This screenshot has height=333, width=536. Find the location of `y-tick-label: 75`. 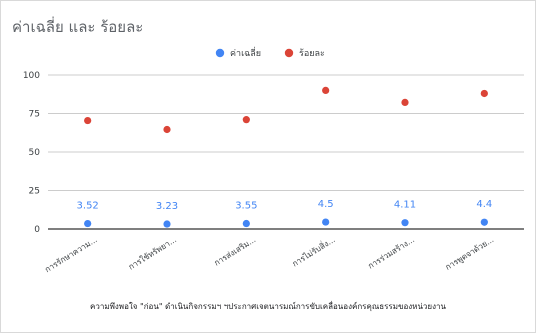

y-tick-label: 75 is located at coordinates (34, 115).